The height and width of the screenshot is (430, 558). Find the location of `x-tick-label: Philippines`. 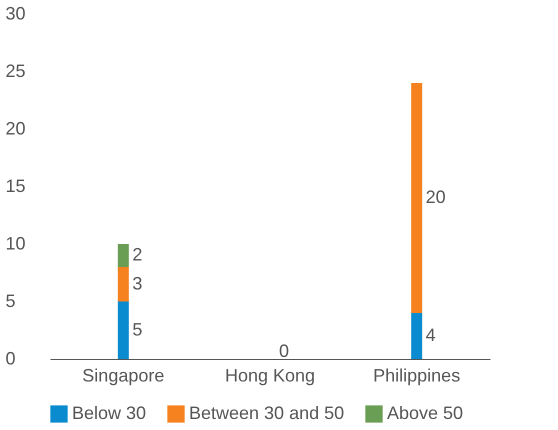

x-tick-label: Philippines is located at coordinates (416, 376).